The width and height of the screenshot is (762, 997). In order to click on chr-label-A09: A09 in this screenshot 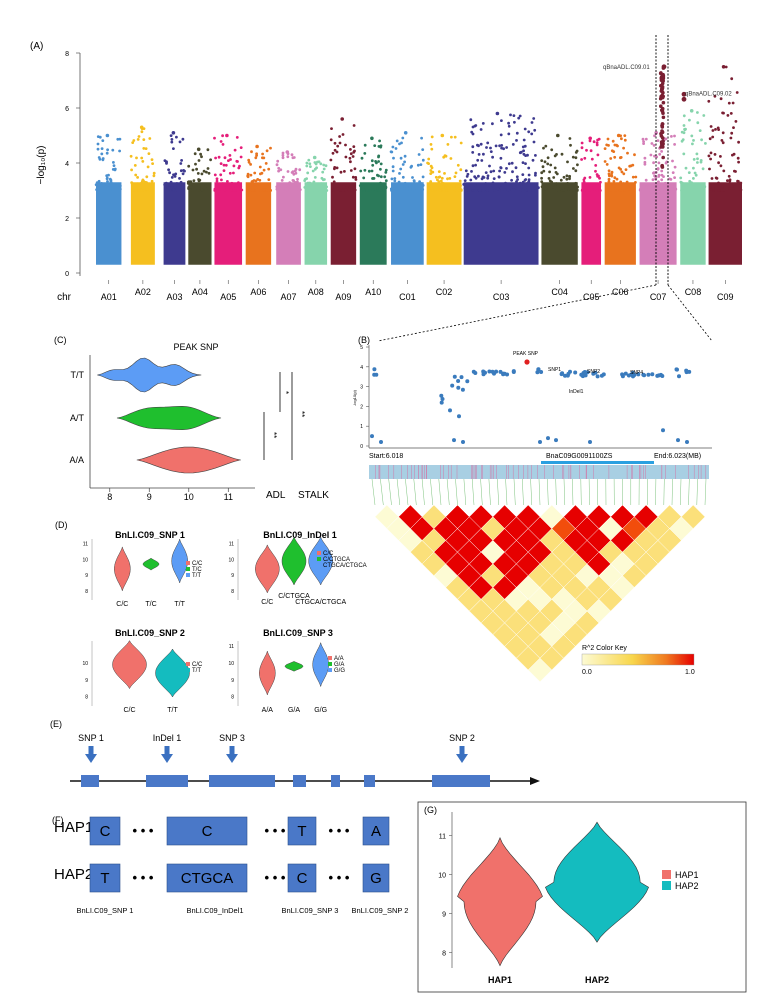, I will do `click(343, 297)`.